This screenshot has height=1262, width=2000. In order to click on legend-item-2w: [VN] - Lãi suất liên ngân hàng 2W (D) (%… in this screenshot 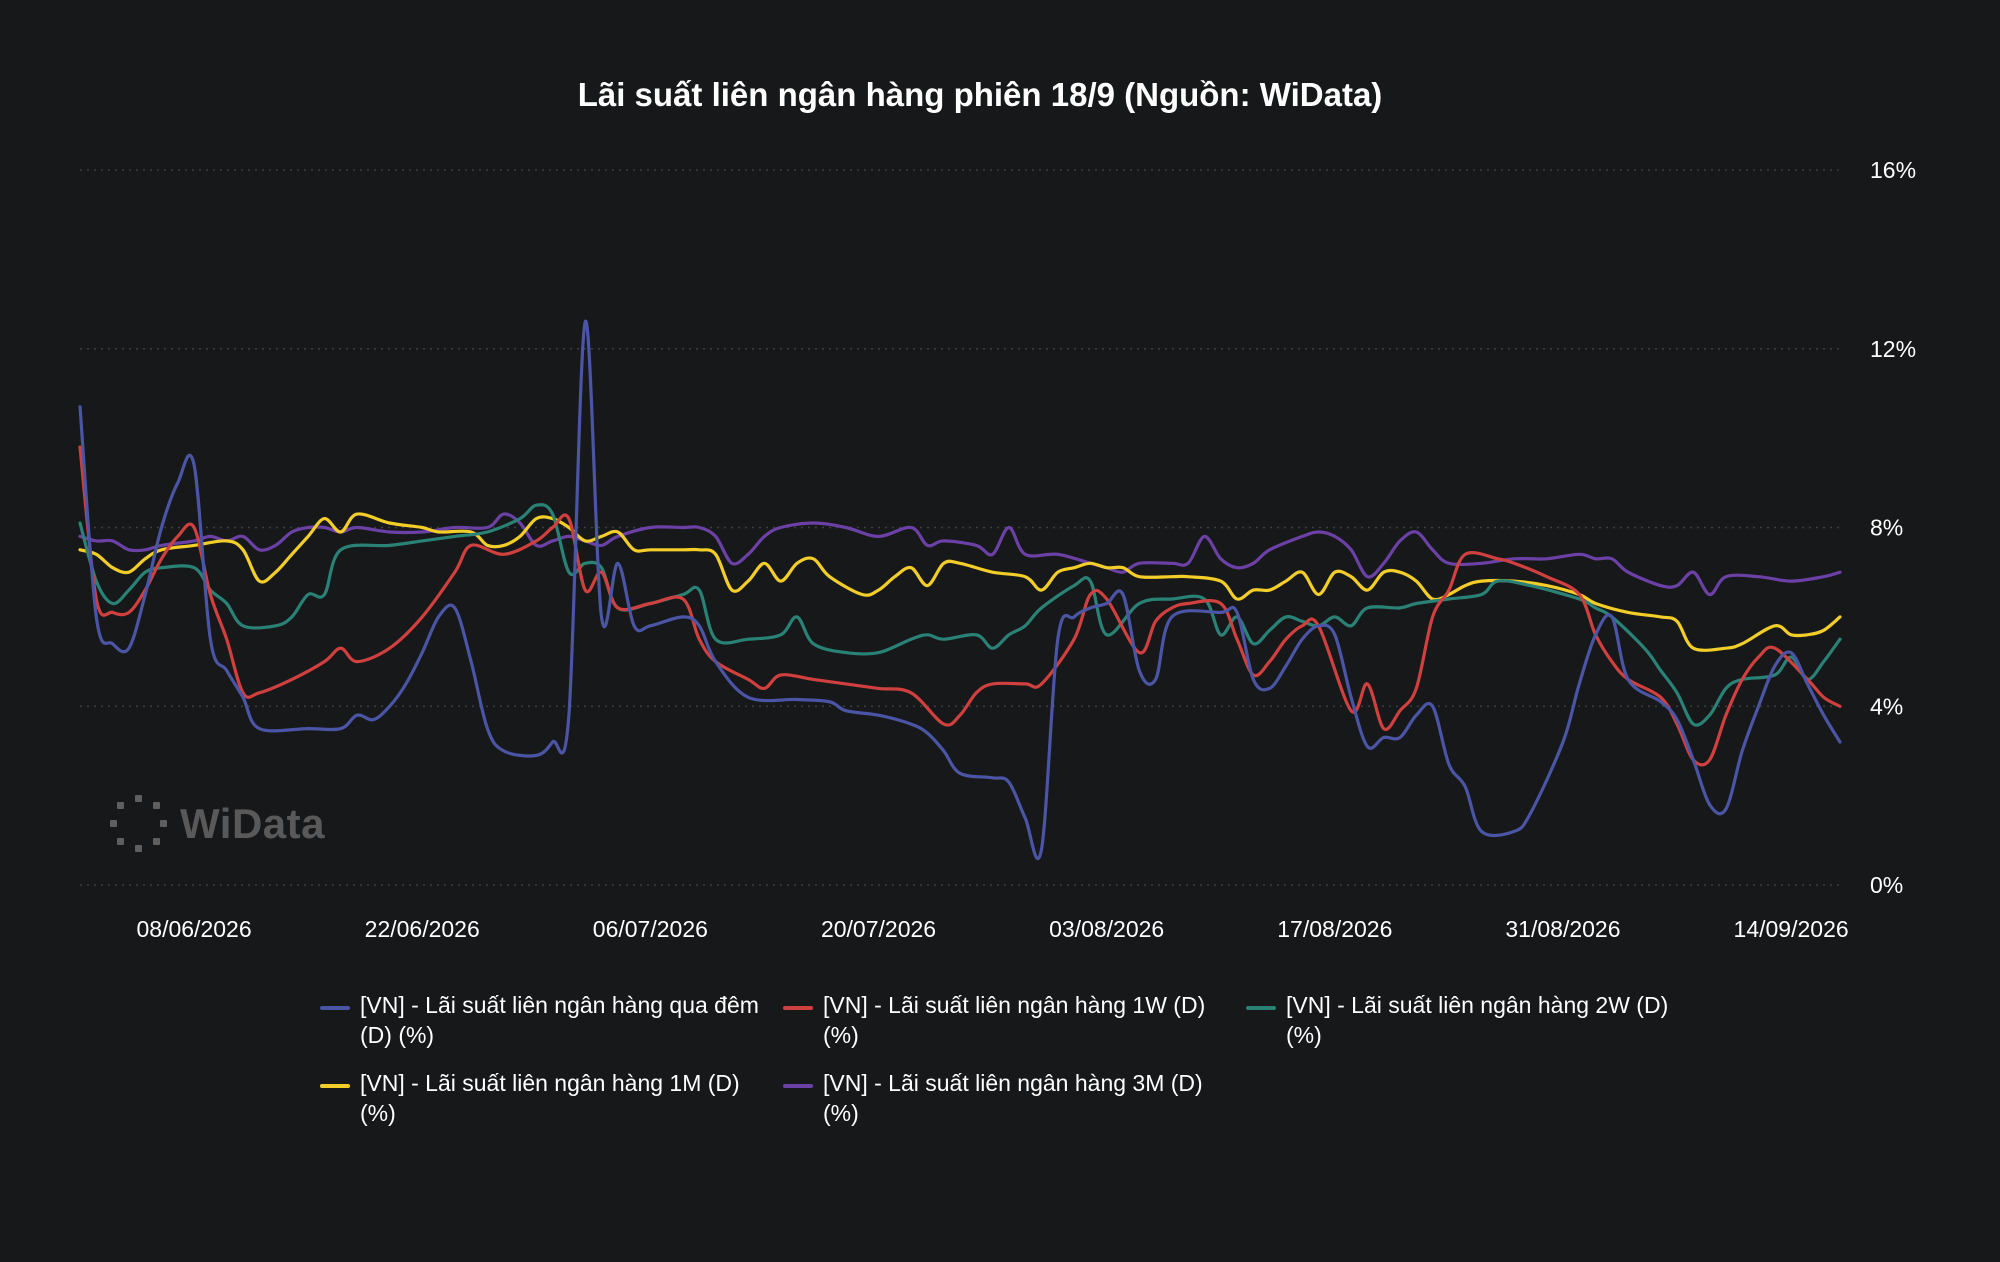, I will do `click(1477, 1020)`.